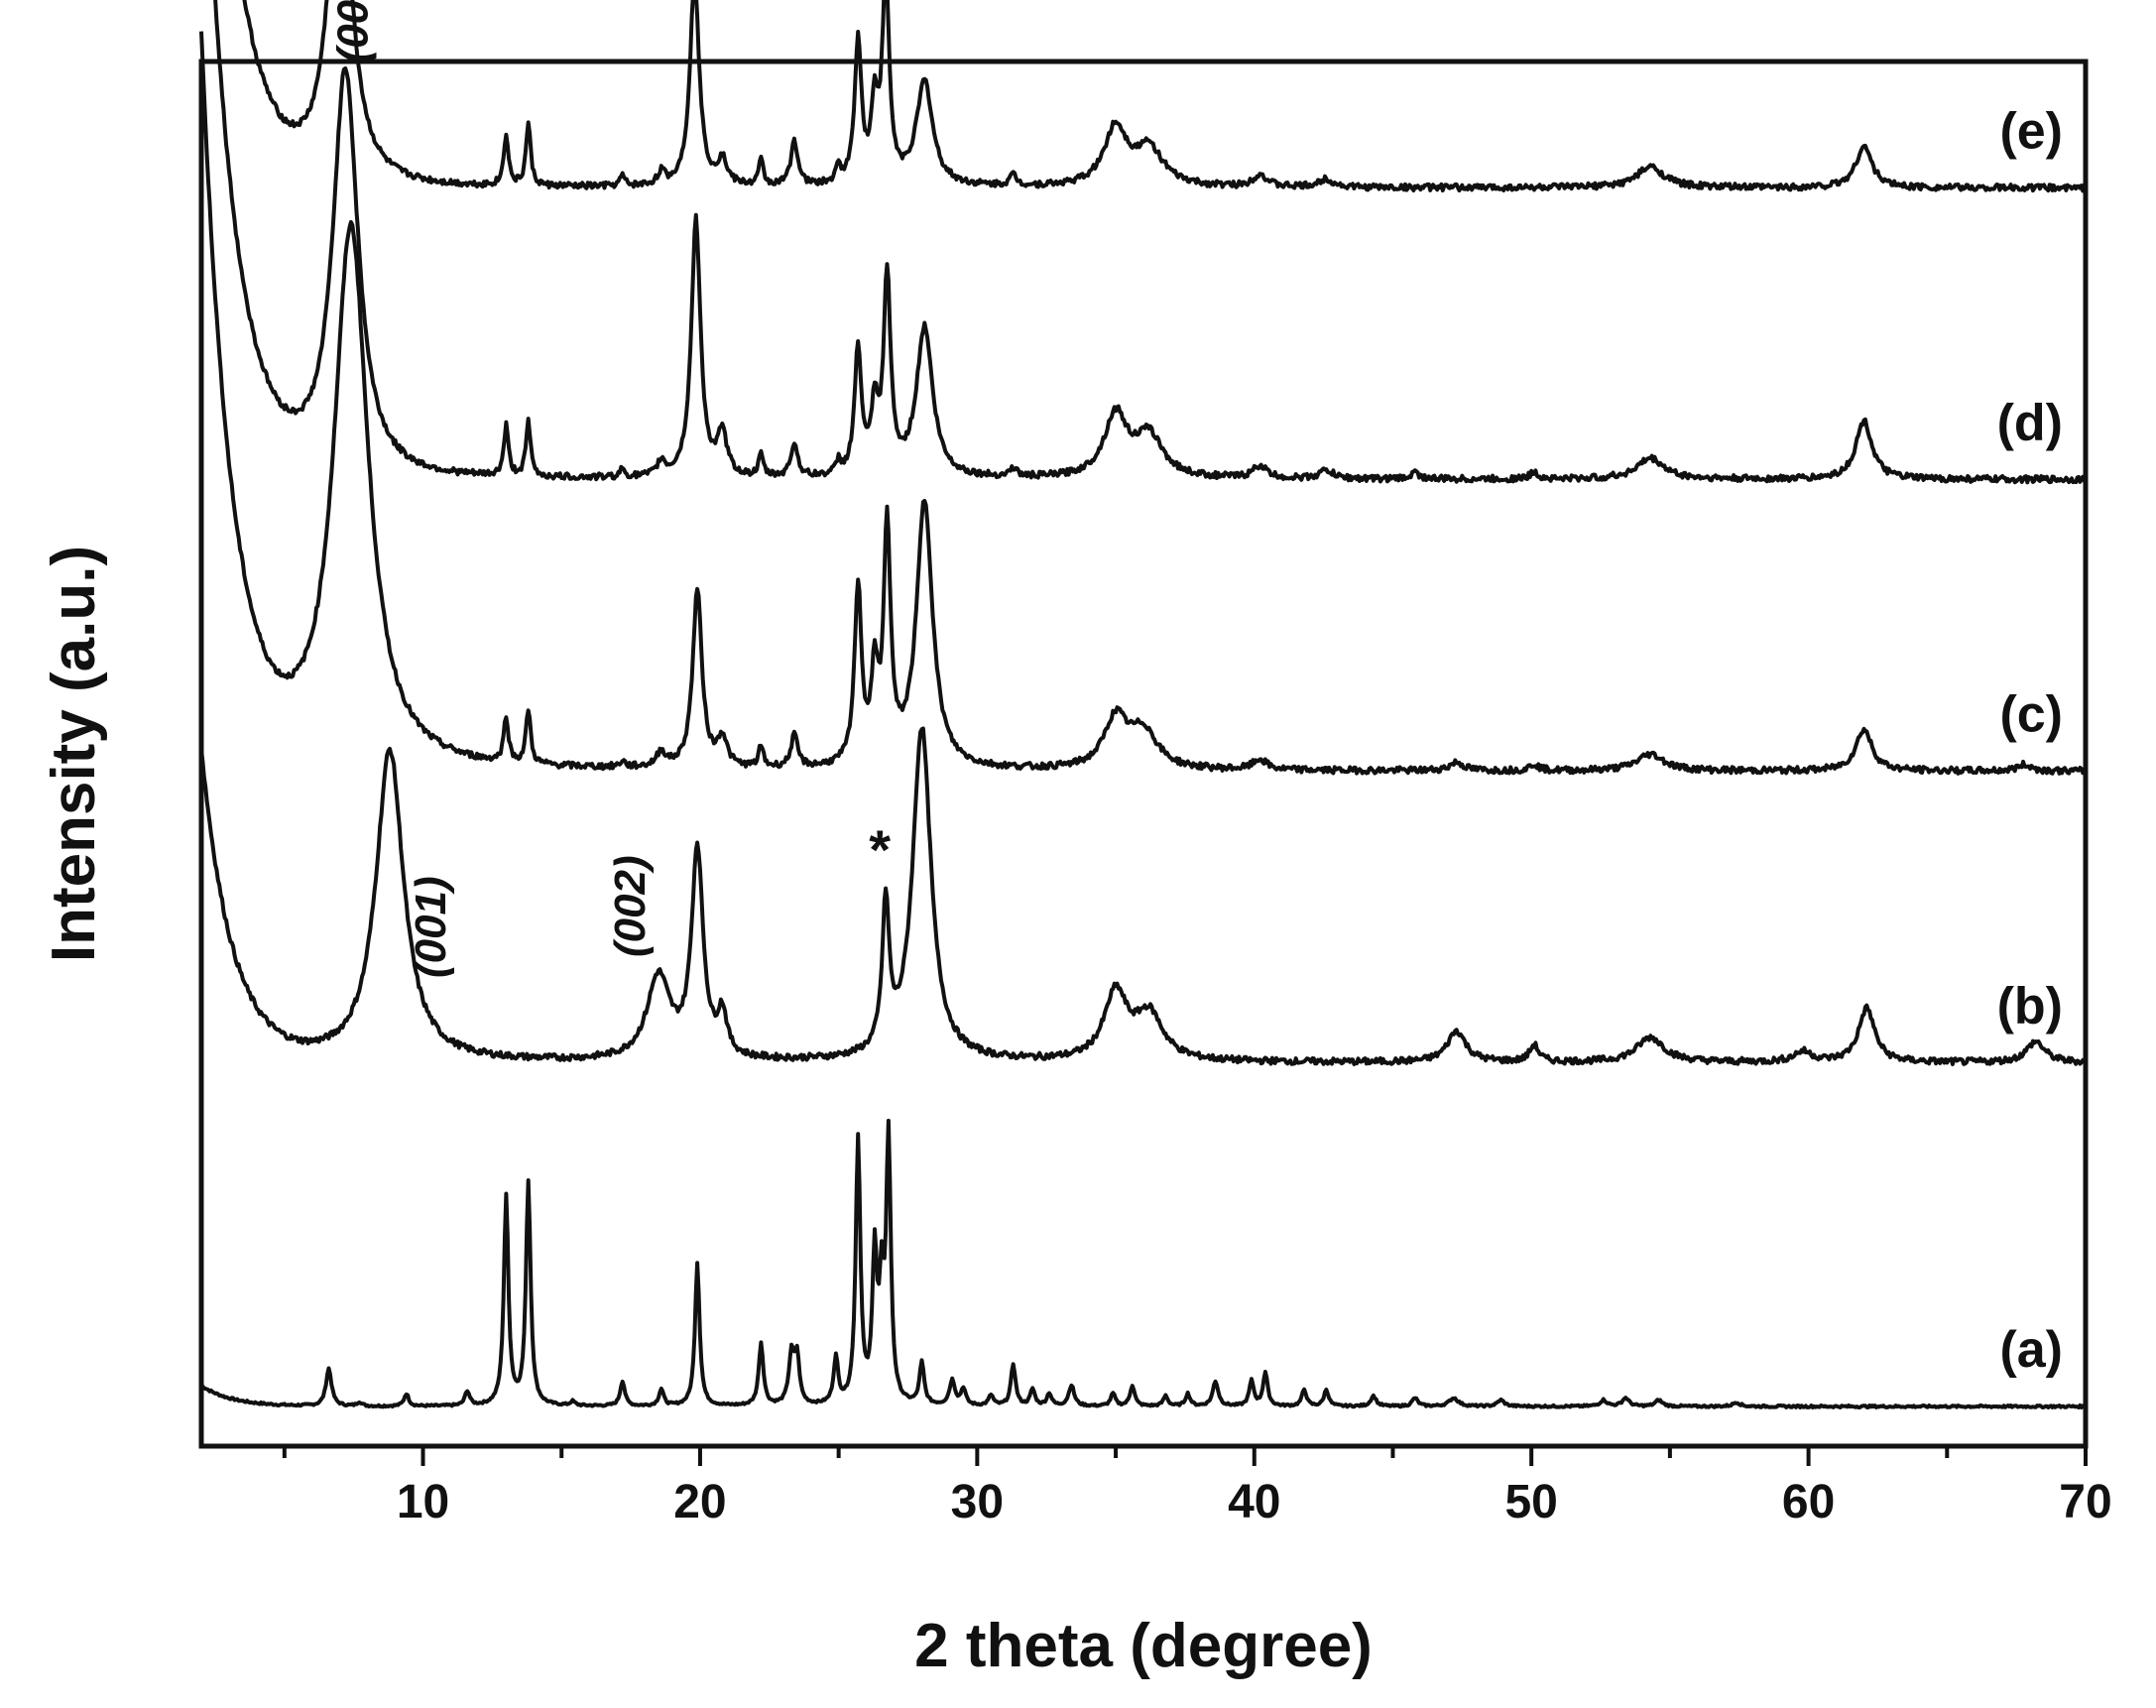  Describe the element at coordinates (353, 31) in the screenshot. I see `annotation-1: (001)` at that location.